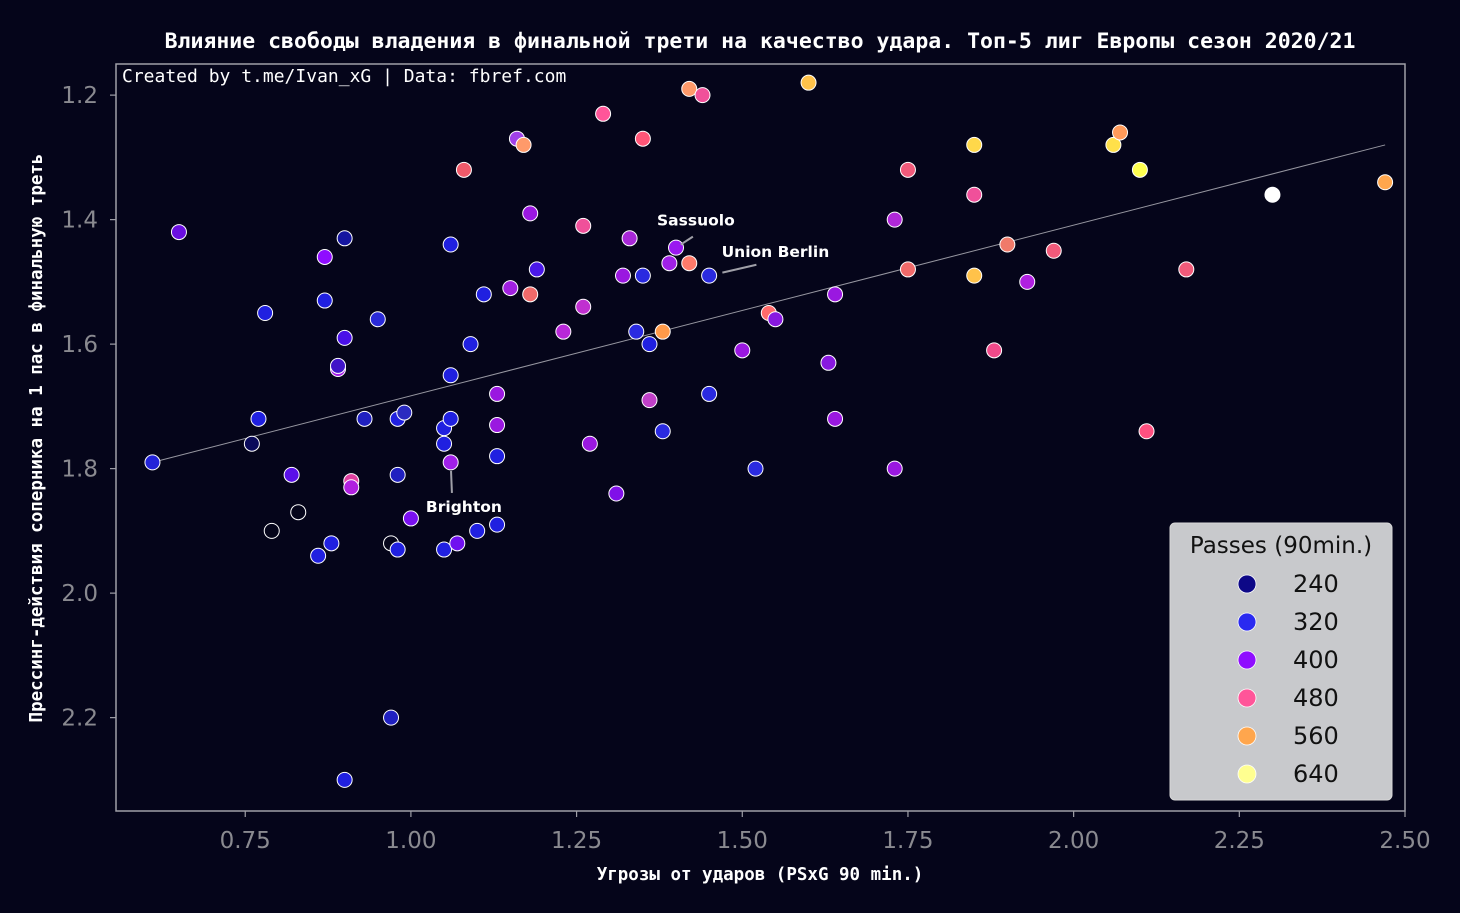  I want to click on legend-label: 640, so click(1316, 774).